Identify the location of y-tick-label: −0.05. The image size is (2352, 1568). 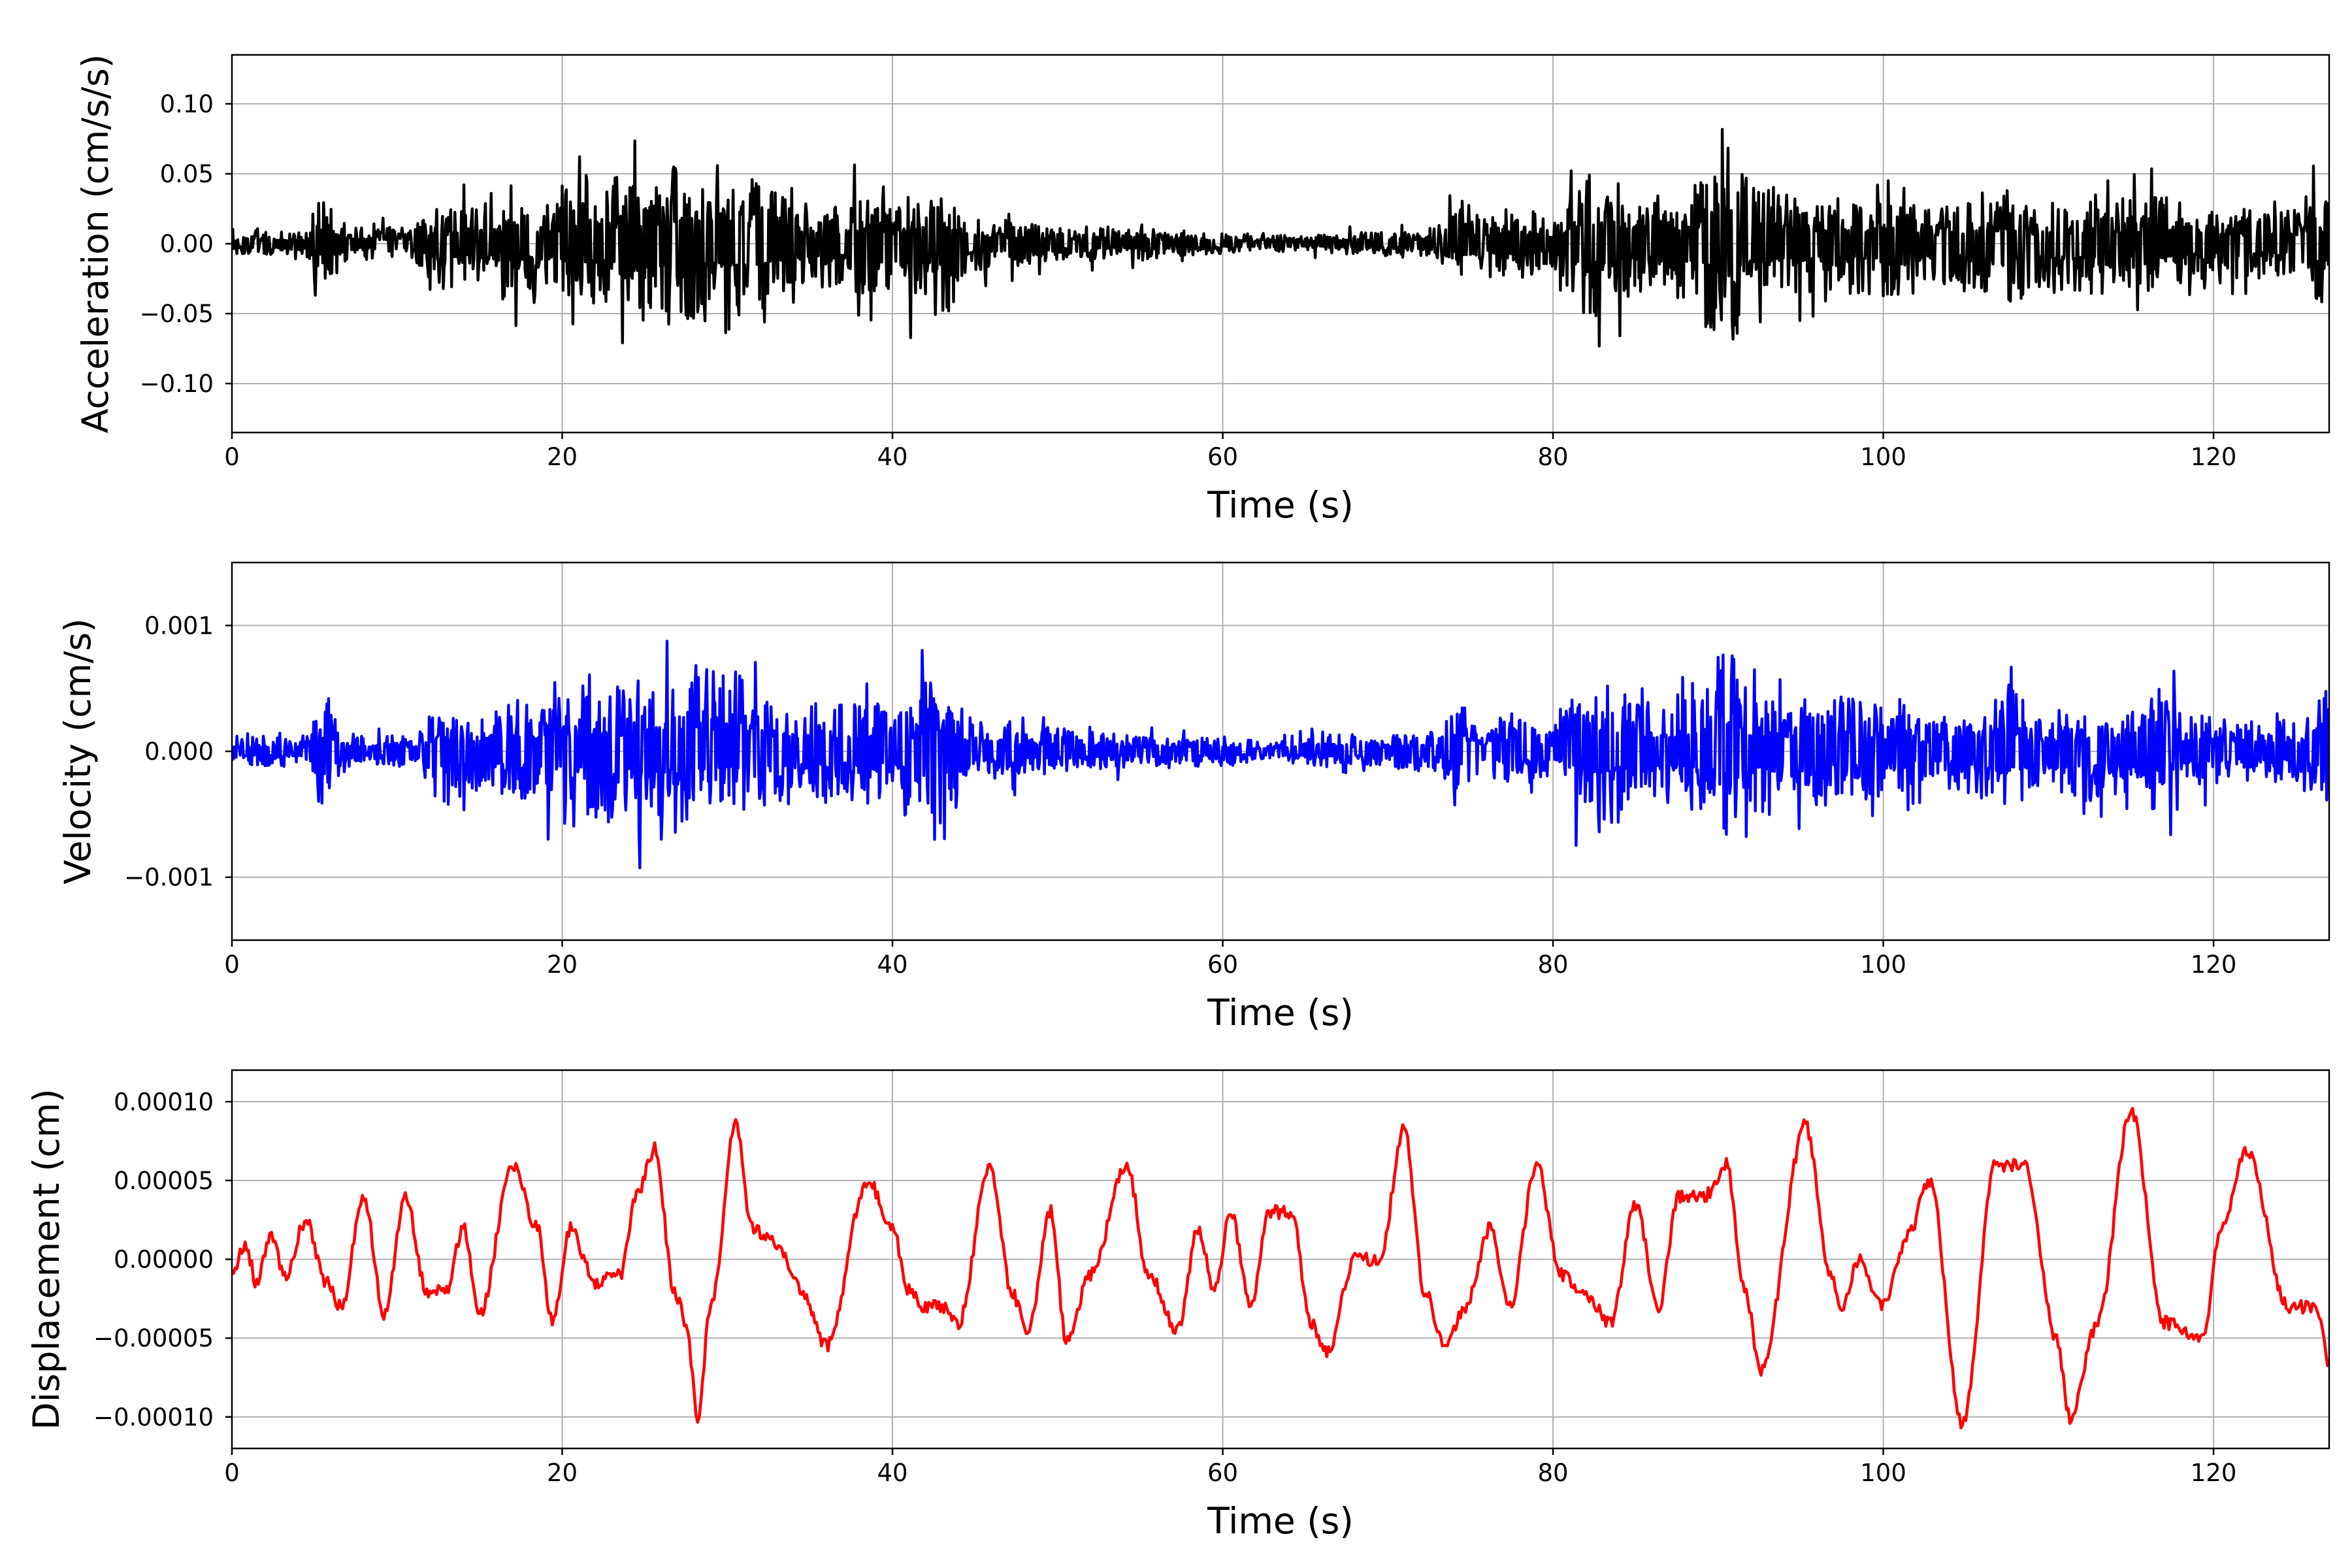
(177, 314).